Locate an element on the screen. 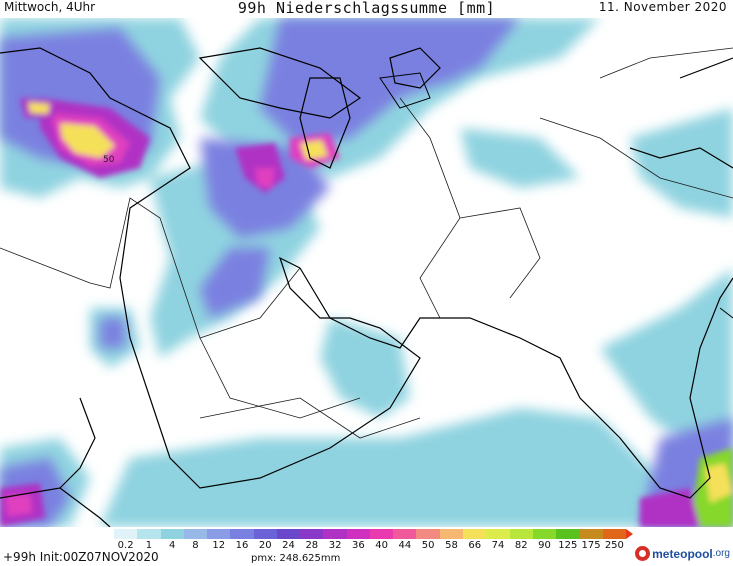  brand-logo: meteopool .org is located at coordinates (682, 553).